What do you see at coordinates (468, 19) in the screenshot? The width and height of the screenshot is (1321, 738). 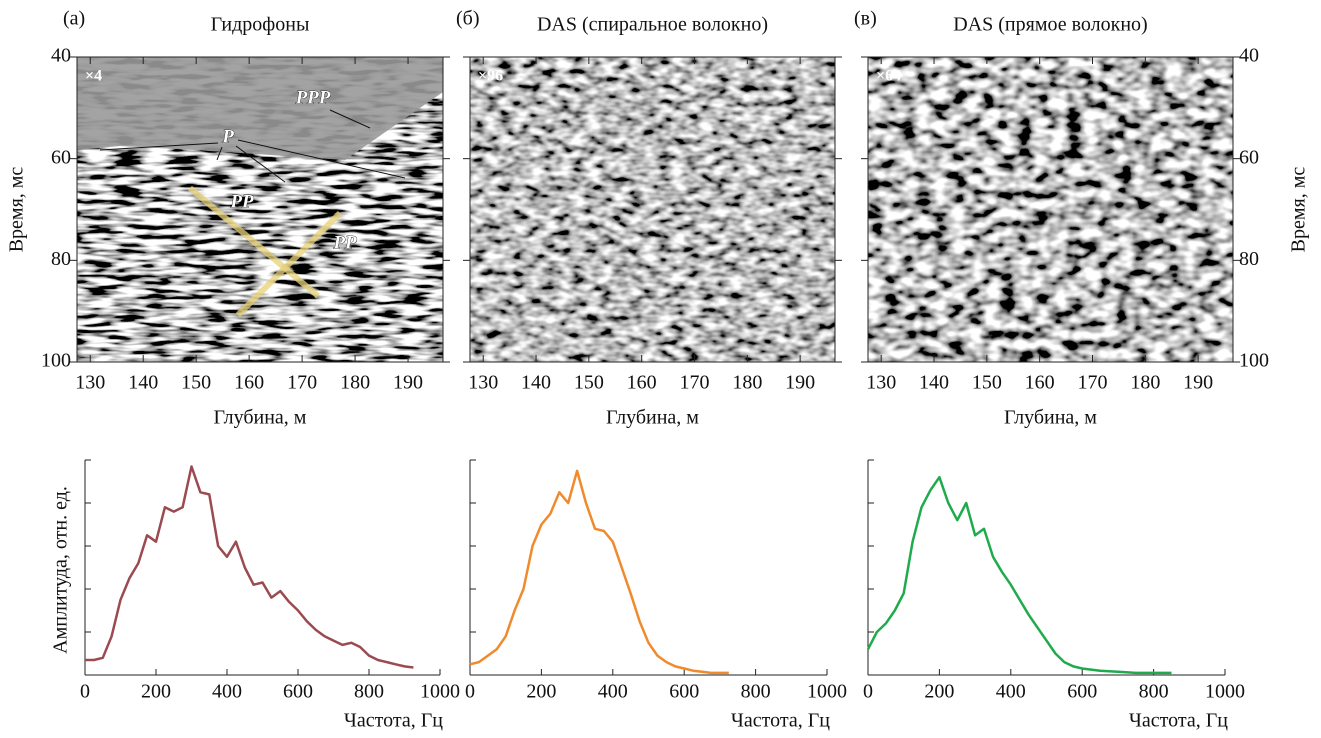 I see `panel-label: (б)` at bounding box center [468, 19].